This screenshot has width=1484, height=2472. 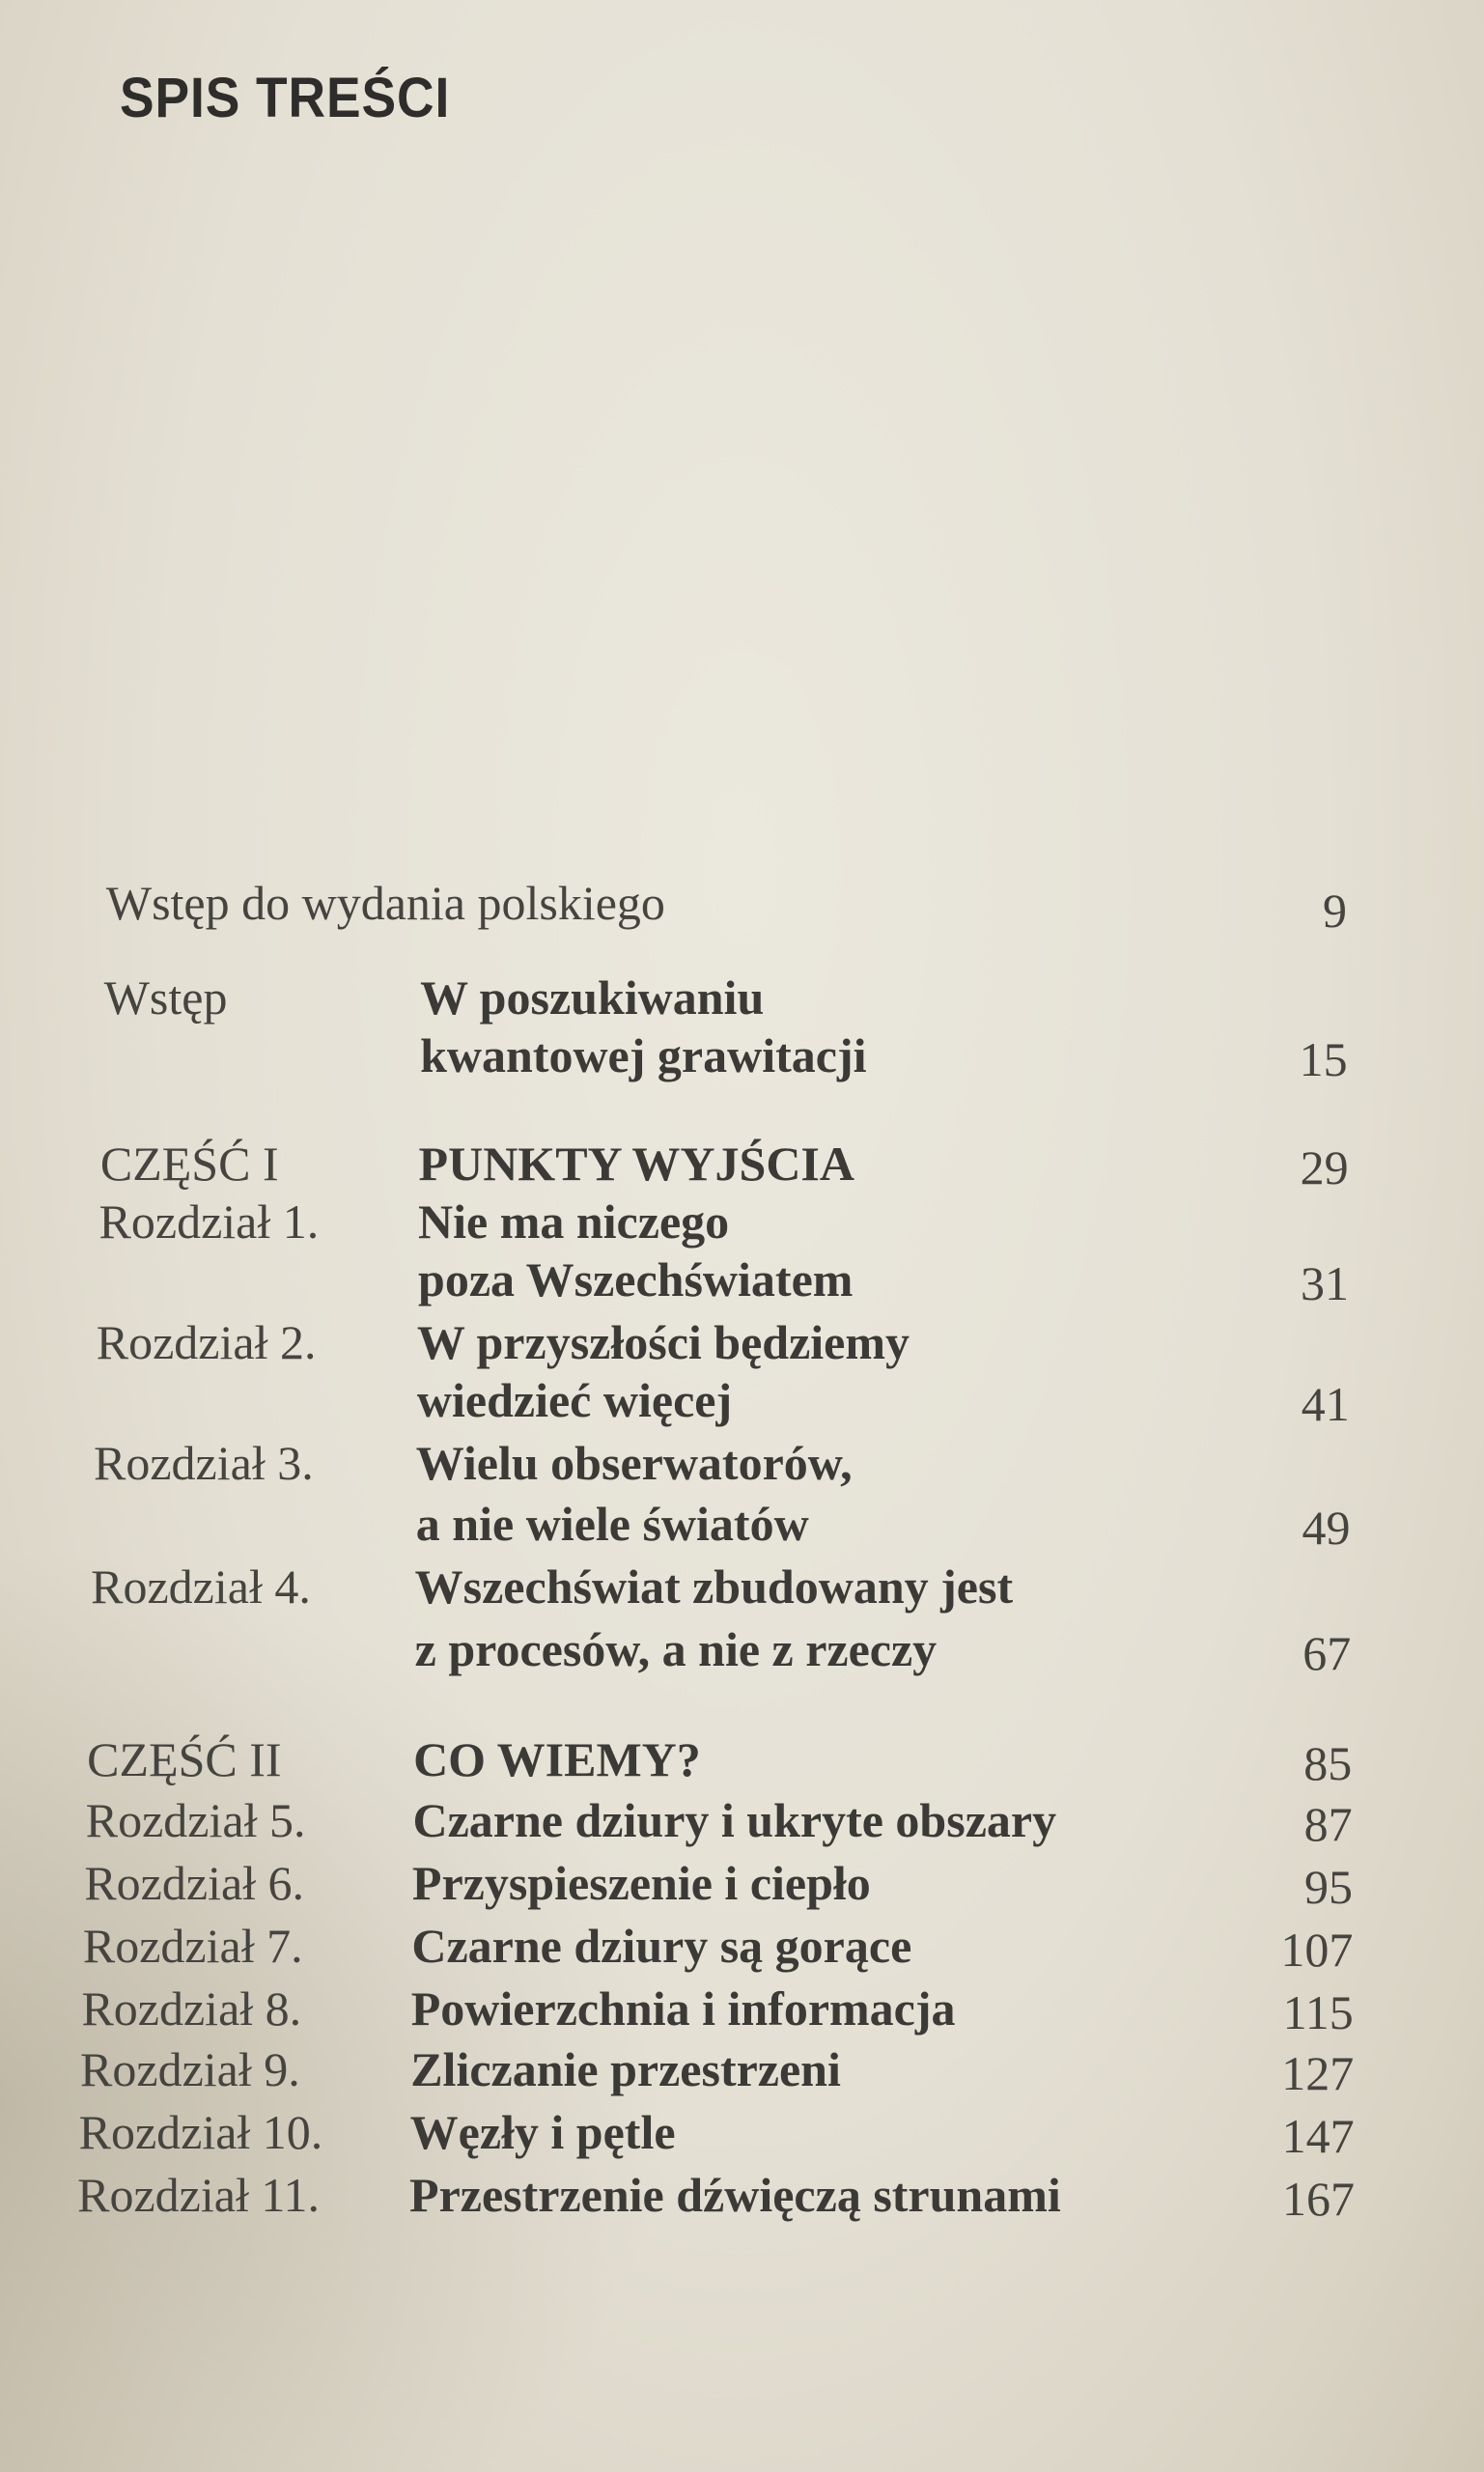 What do you see at coordinates (1328, 1763) in the screenshot?
I see `toc-entry-page: 85` at bounding box center [1328, 1763].